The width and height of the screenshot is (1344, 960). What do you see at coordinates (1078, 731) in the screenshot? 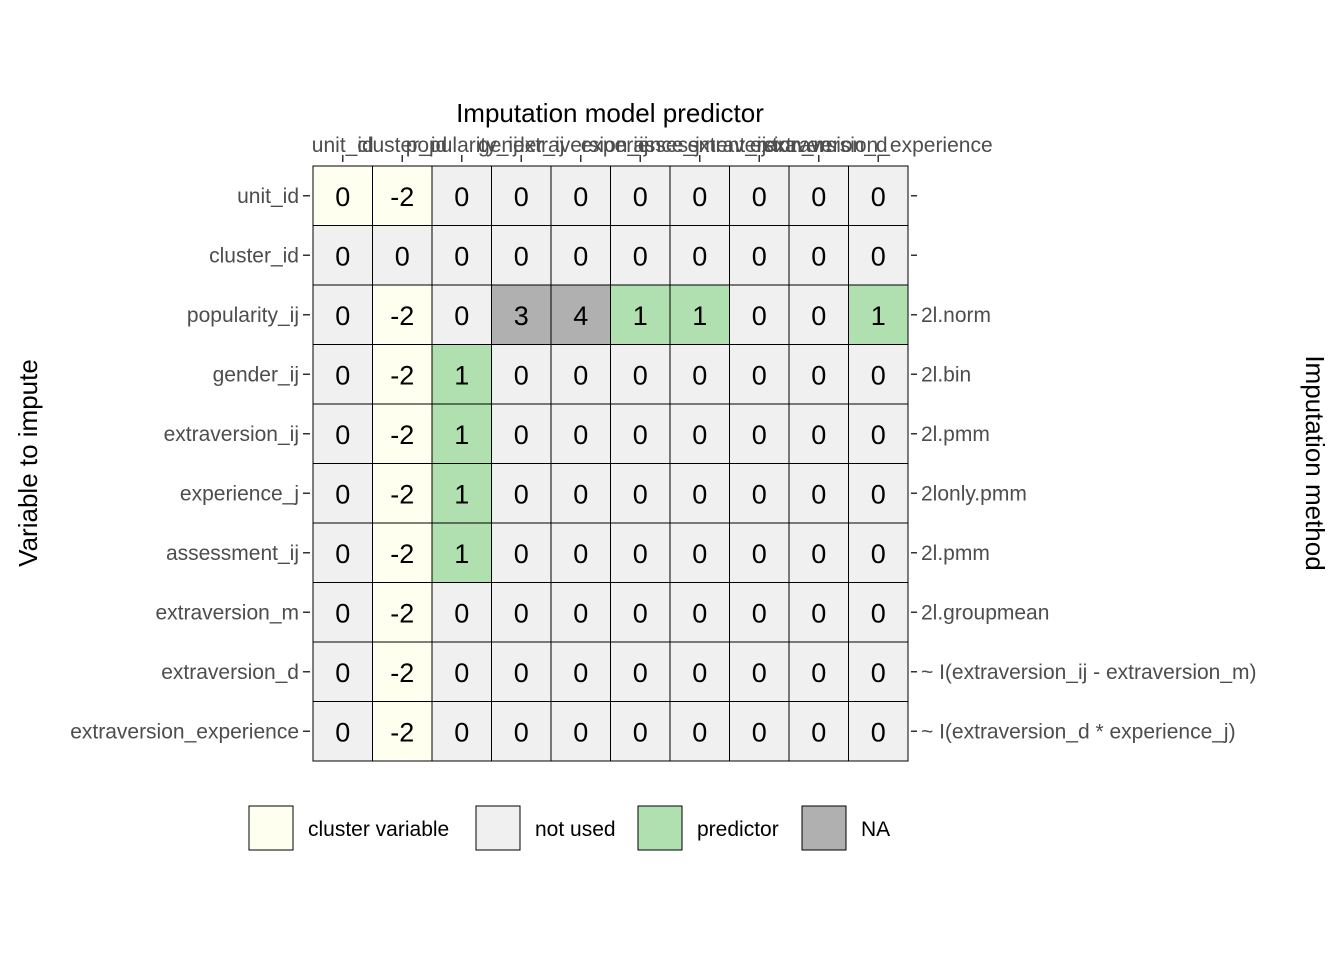
I see `method-label: ~ I(extraversion_d * experience_j)` at bounding box center [1078, 731].